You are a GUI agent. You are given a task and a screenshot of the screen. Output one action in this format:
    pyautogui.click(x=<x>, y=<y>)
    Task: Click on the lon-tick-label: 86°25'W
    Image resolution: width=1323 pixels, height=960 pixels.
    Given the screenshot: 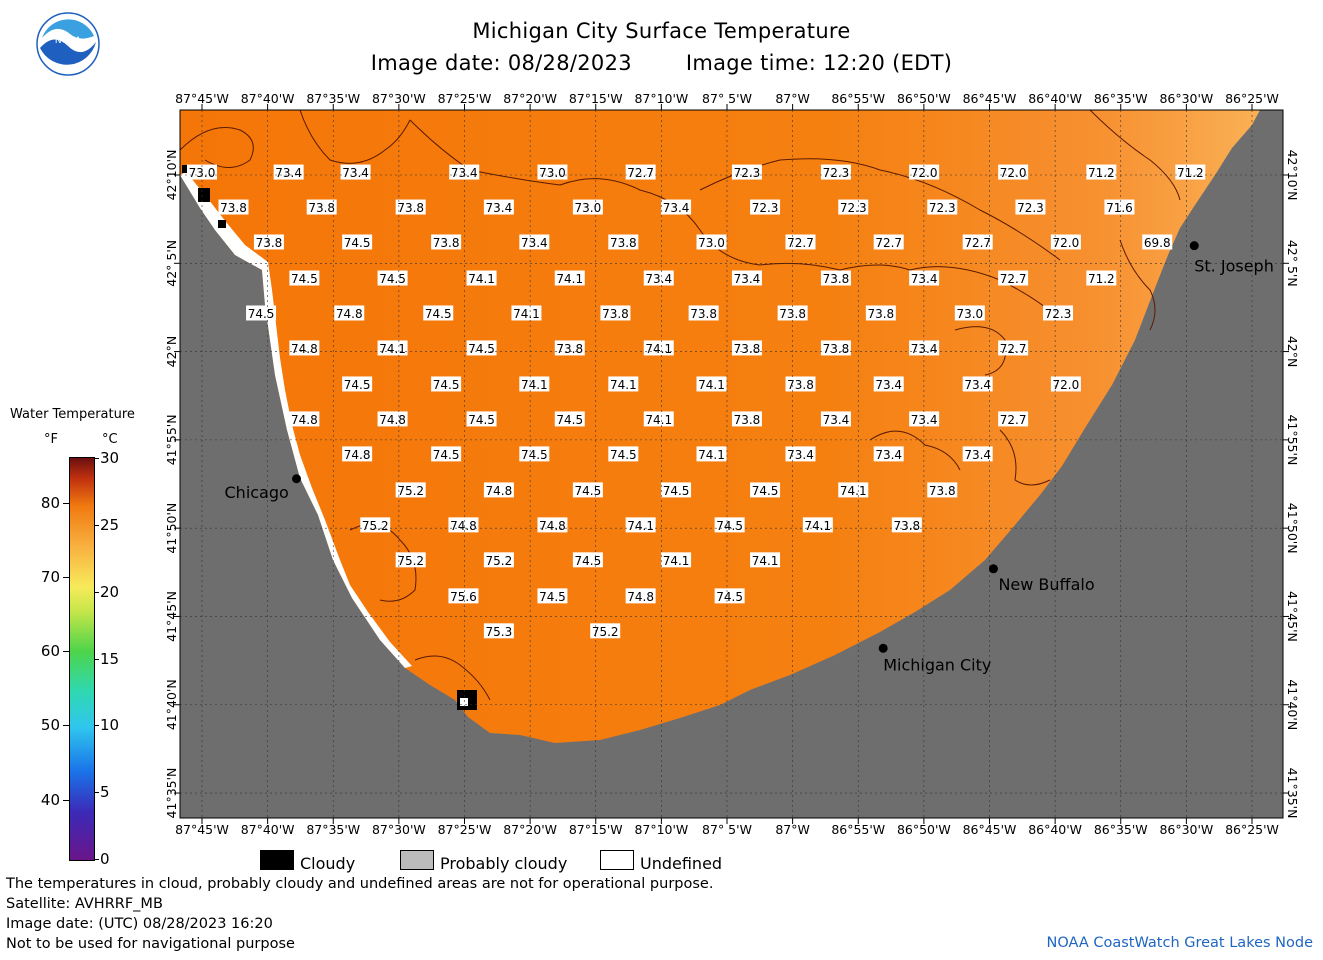 What is the action you would take?
    pyautogui.click(x=1252, y=829)
    